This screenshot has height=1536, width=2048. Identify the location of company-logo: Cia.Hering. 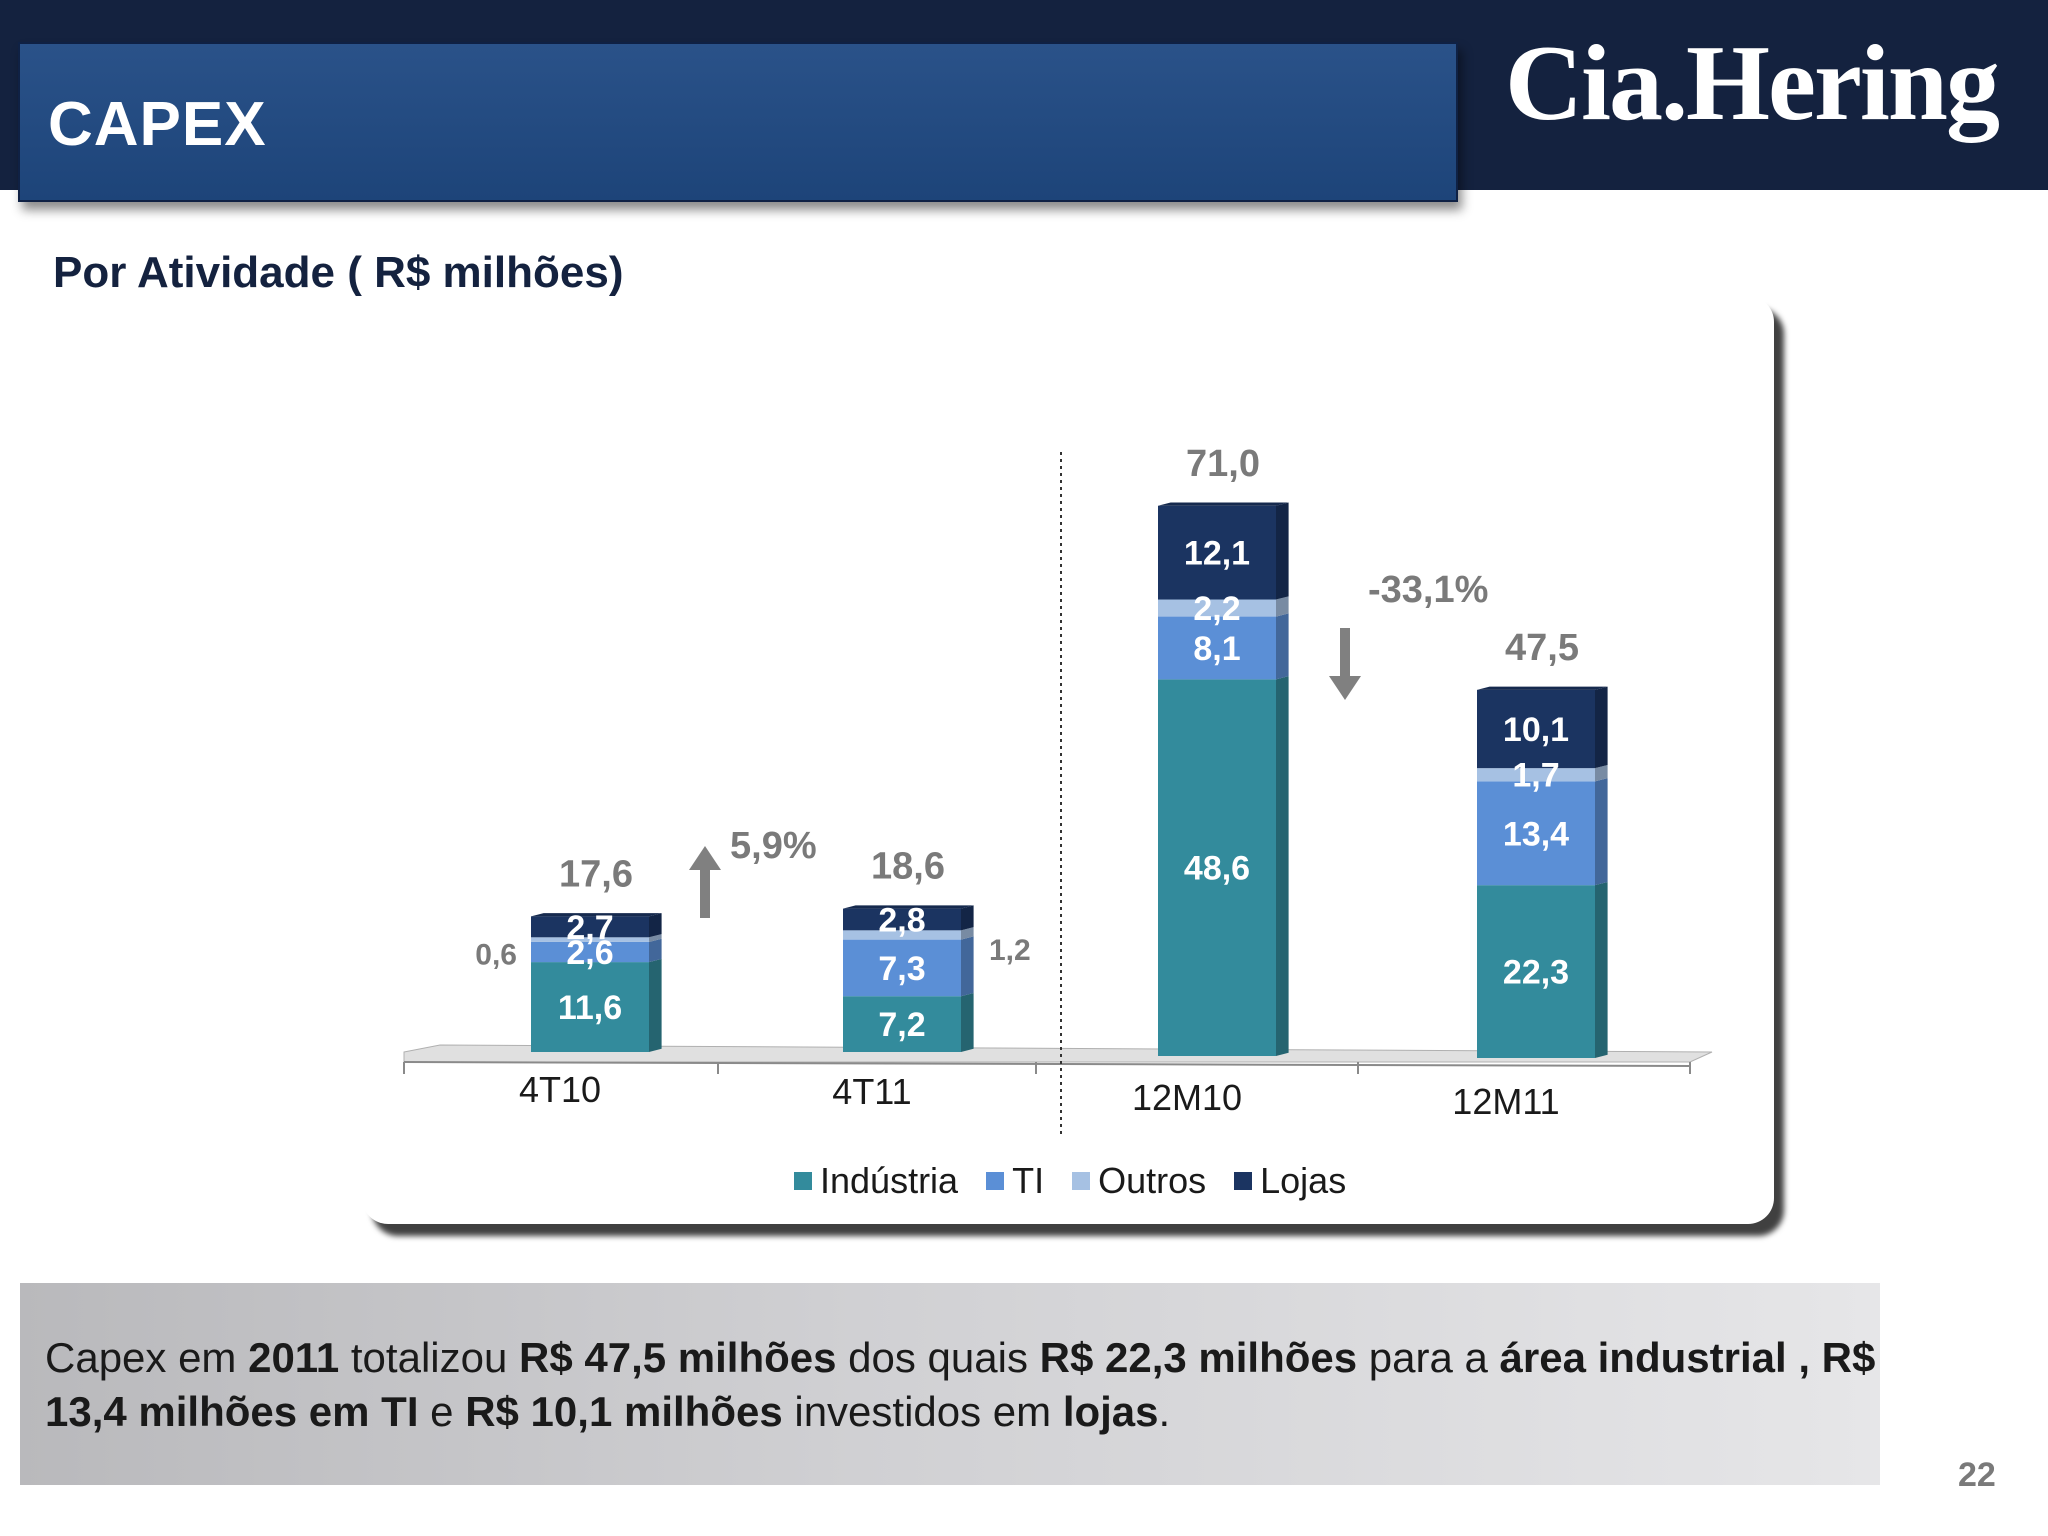
(1752, 83).